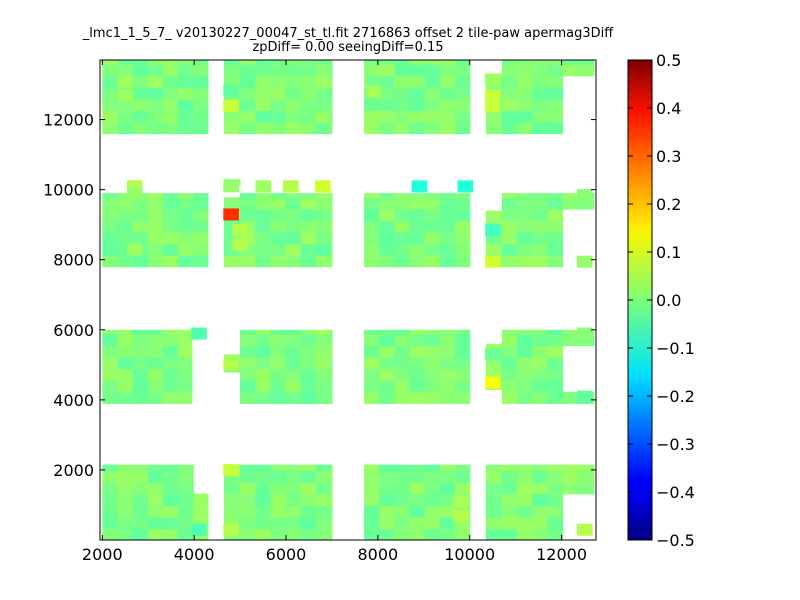 The image size is (800, 600). I want to click on colorbar-tick-label: 0.1, so click(668, 252).